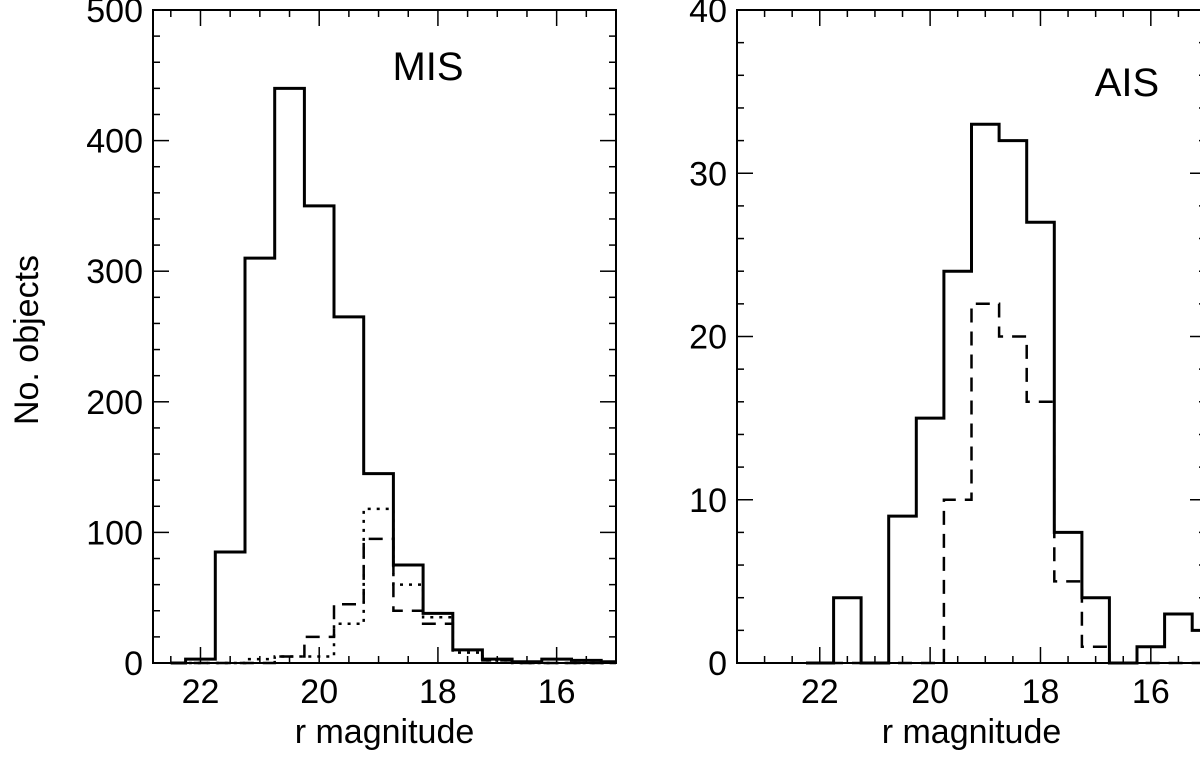  I want to click on panel-title: MIS, so click(427, 67).